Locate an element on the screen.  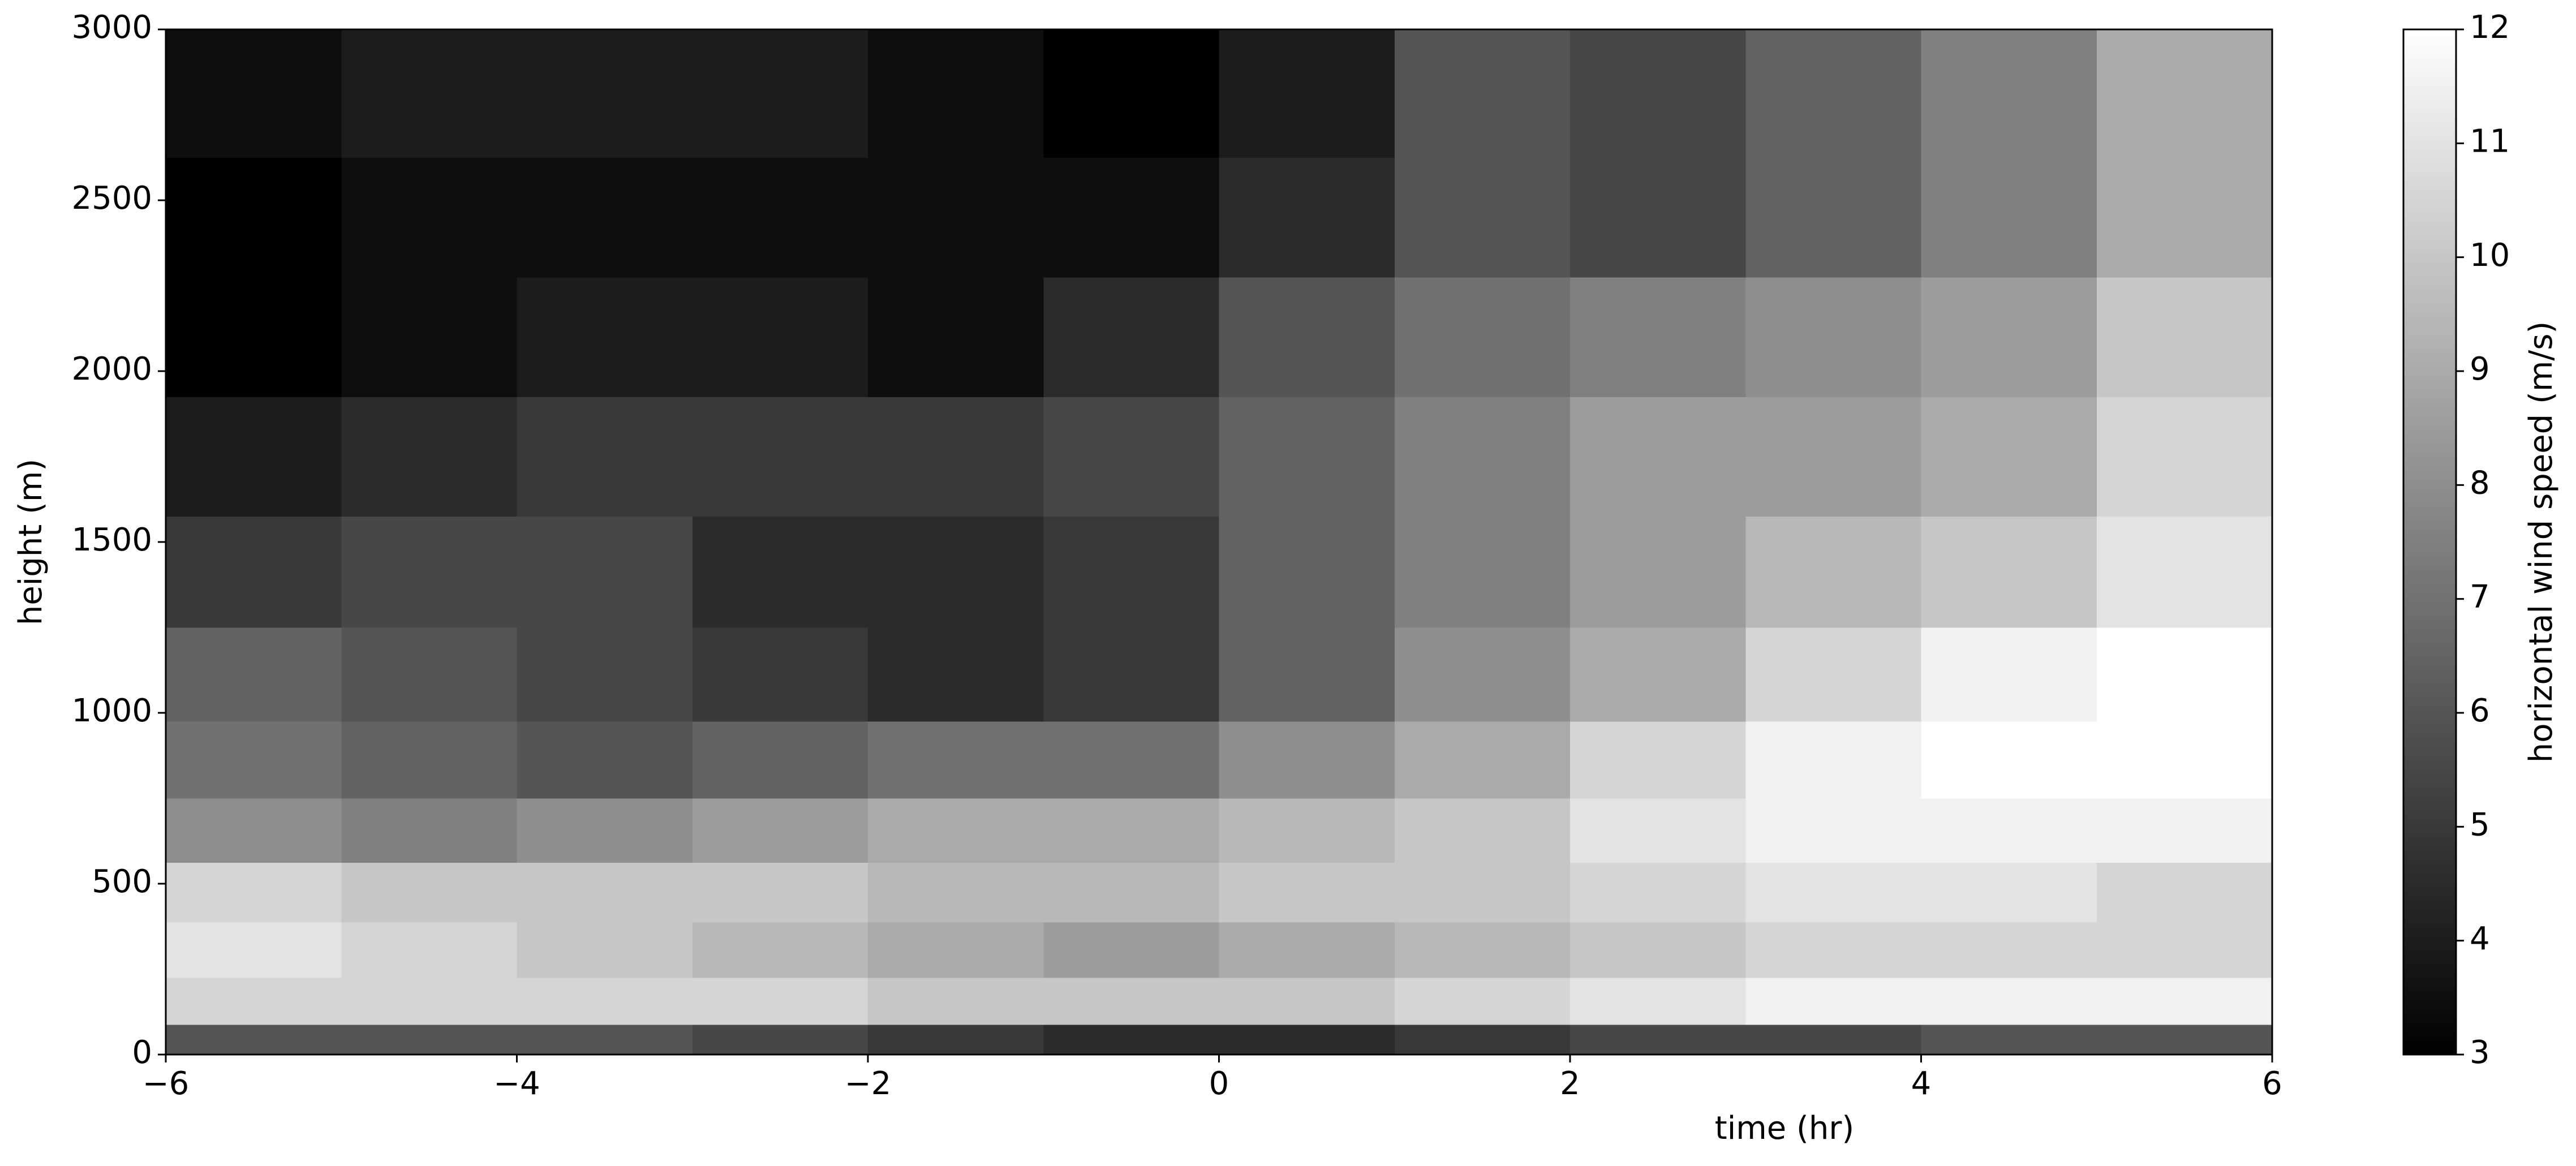
x-tick-label: −2 is located at coordinates (868, 1083).